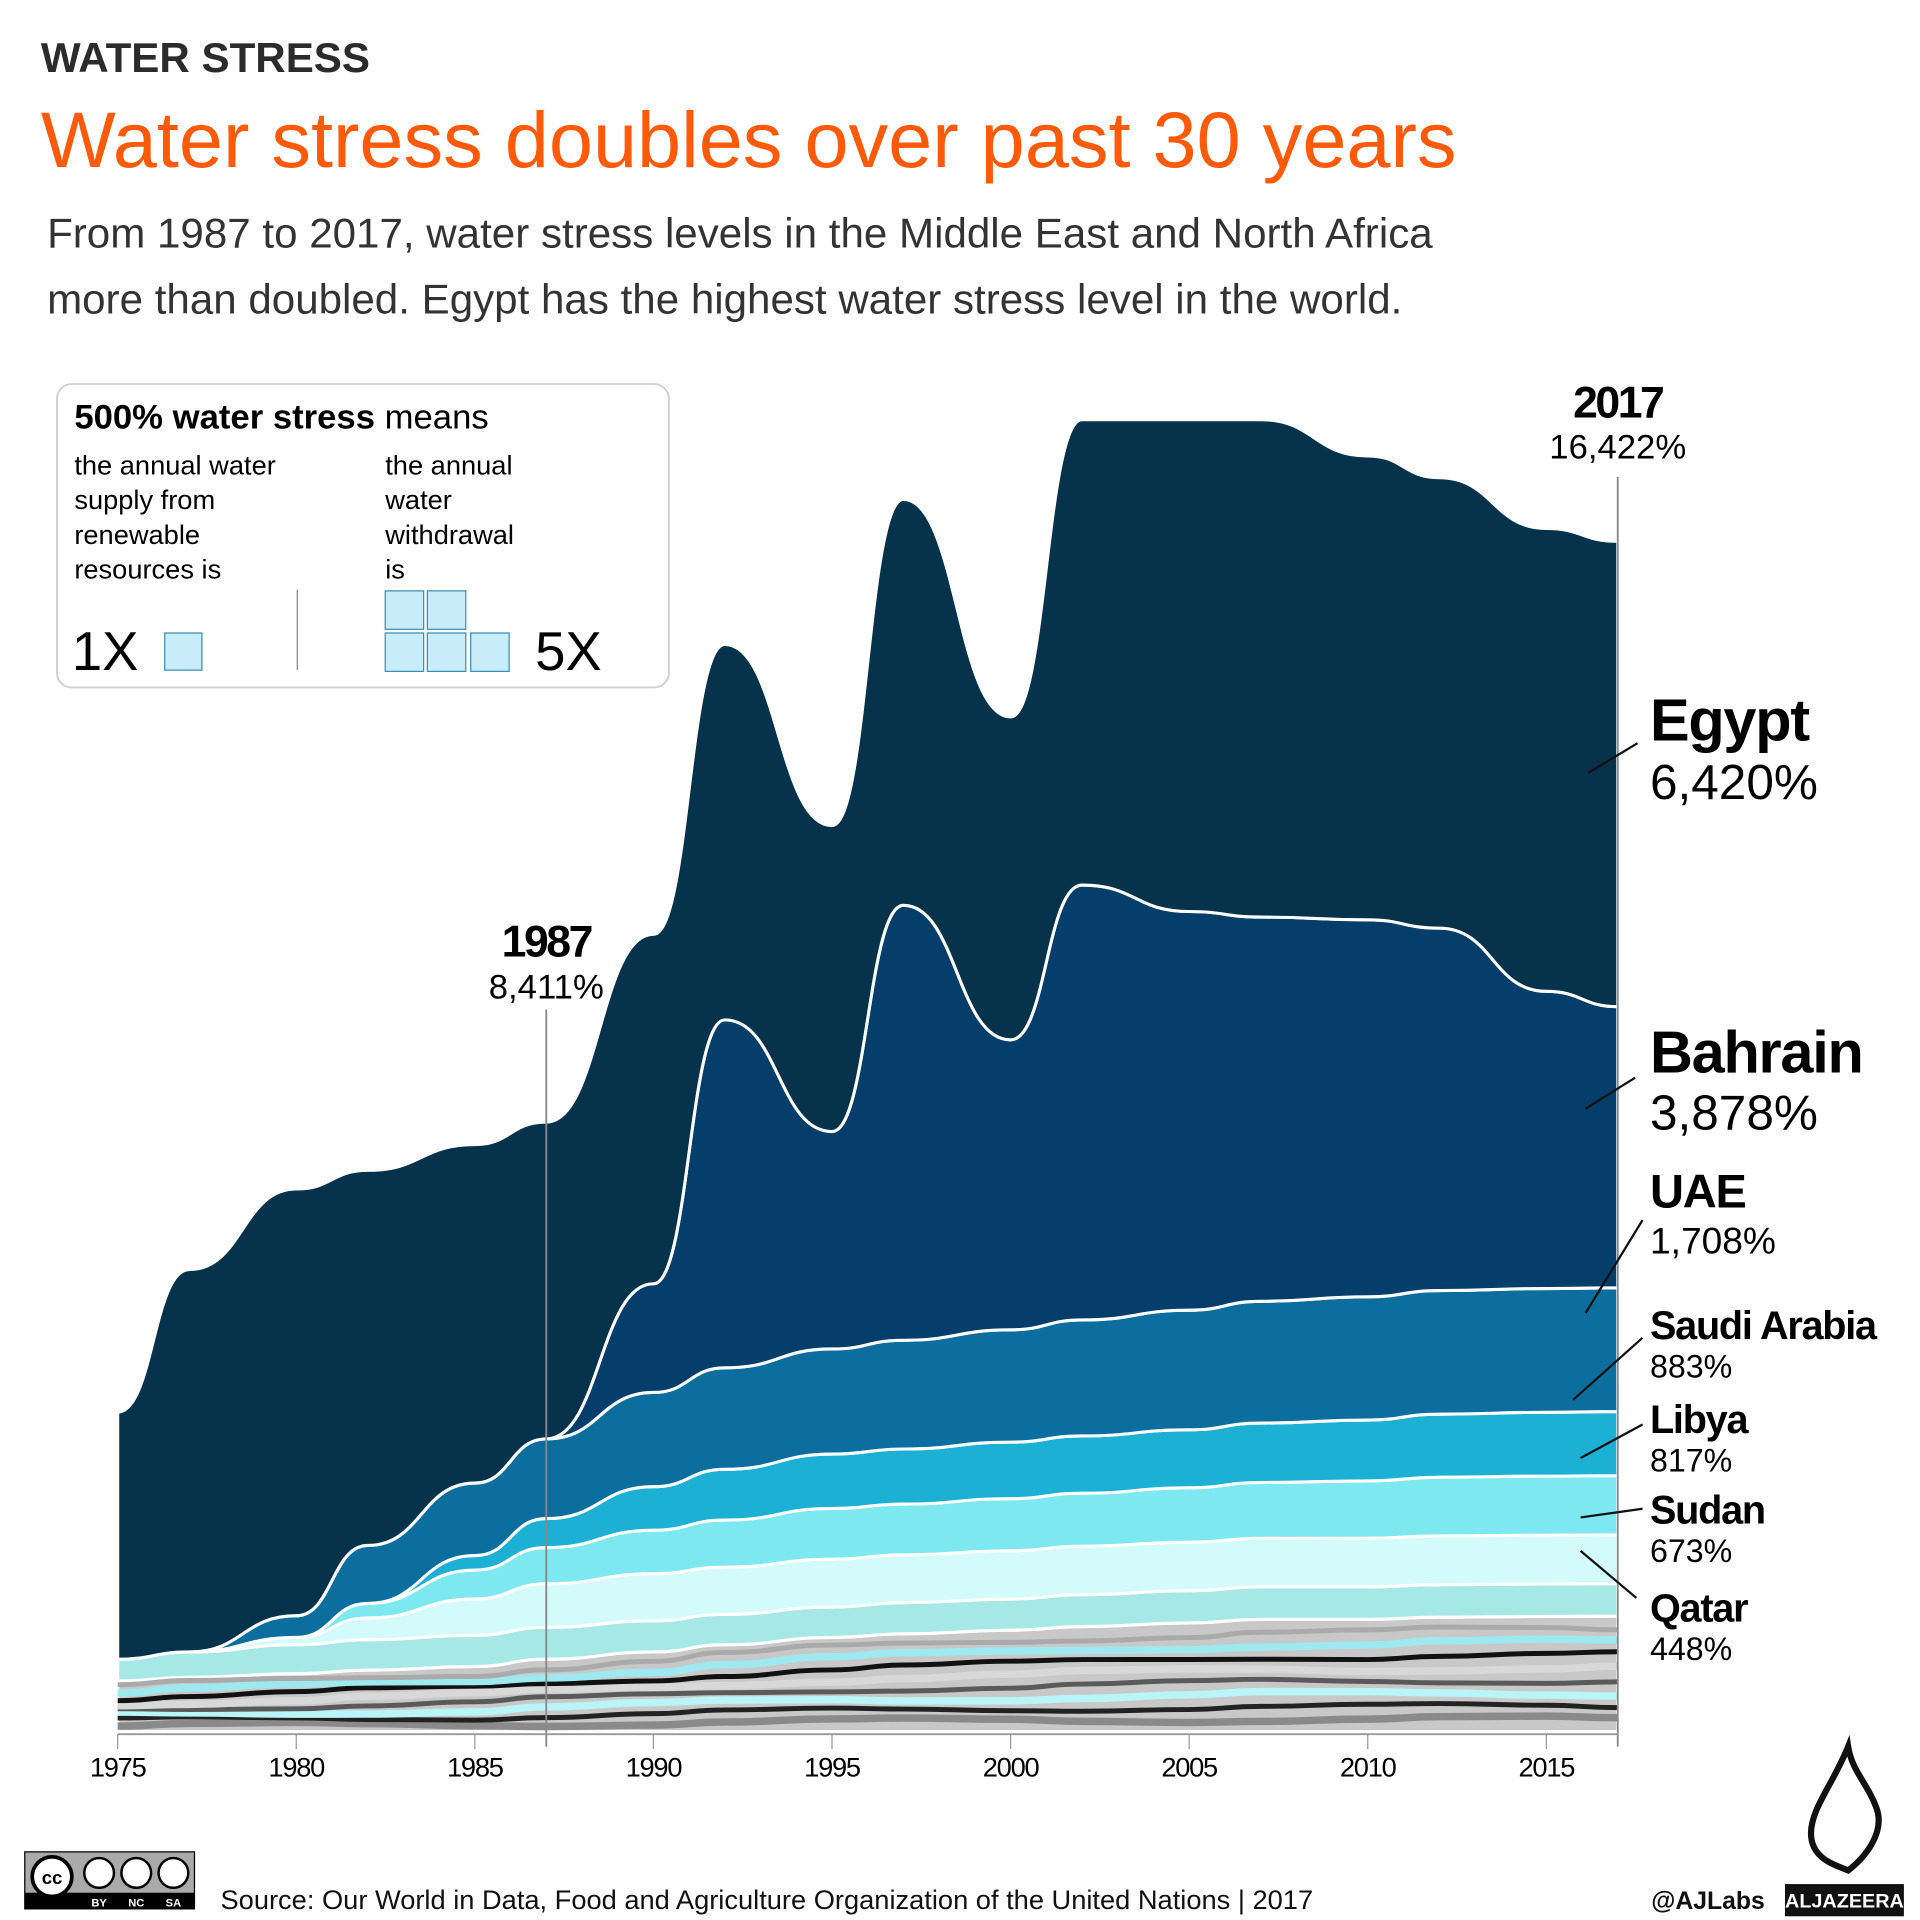  What do you see at coordinates (144, 499) in the screenshot?
I see `legend-left-line: supply from` at bounding box center [144, 499].